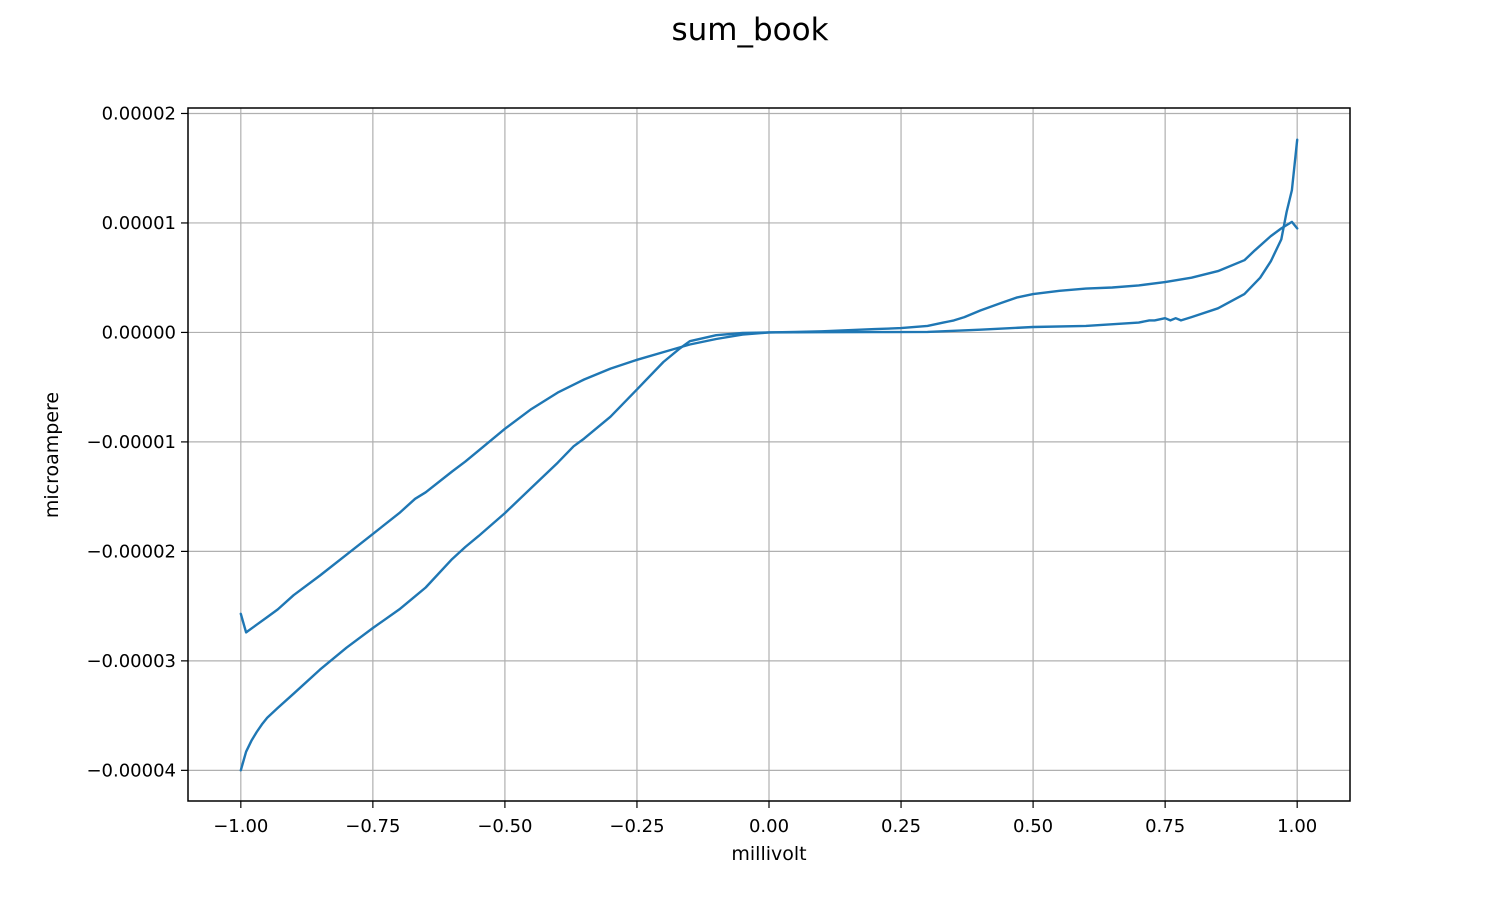  I want to click on x-tick-label: 0.00, so click(769, 826).